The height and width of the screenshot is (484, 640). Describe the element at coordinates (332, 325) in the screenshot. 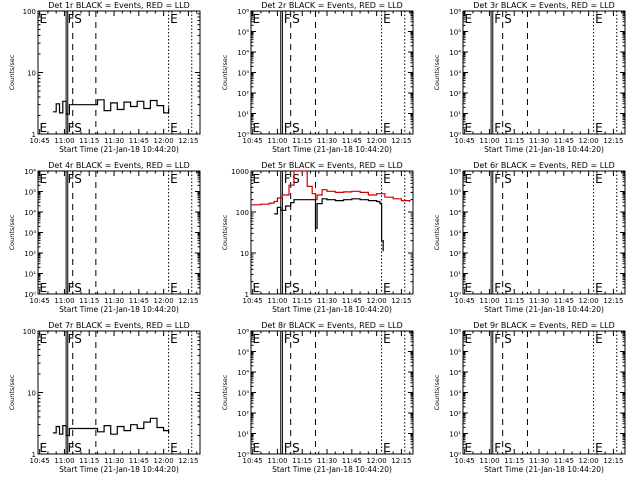

I see `panel-title: Det 8r BLACK = Events, RED = LLD` at that location.